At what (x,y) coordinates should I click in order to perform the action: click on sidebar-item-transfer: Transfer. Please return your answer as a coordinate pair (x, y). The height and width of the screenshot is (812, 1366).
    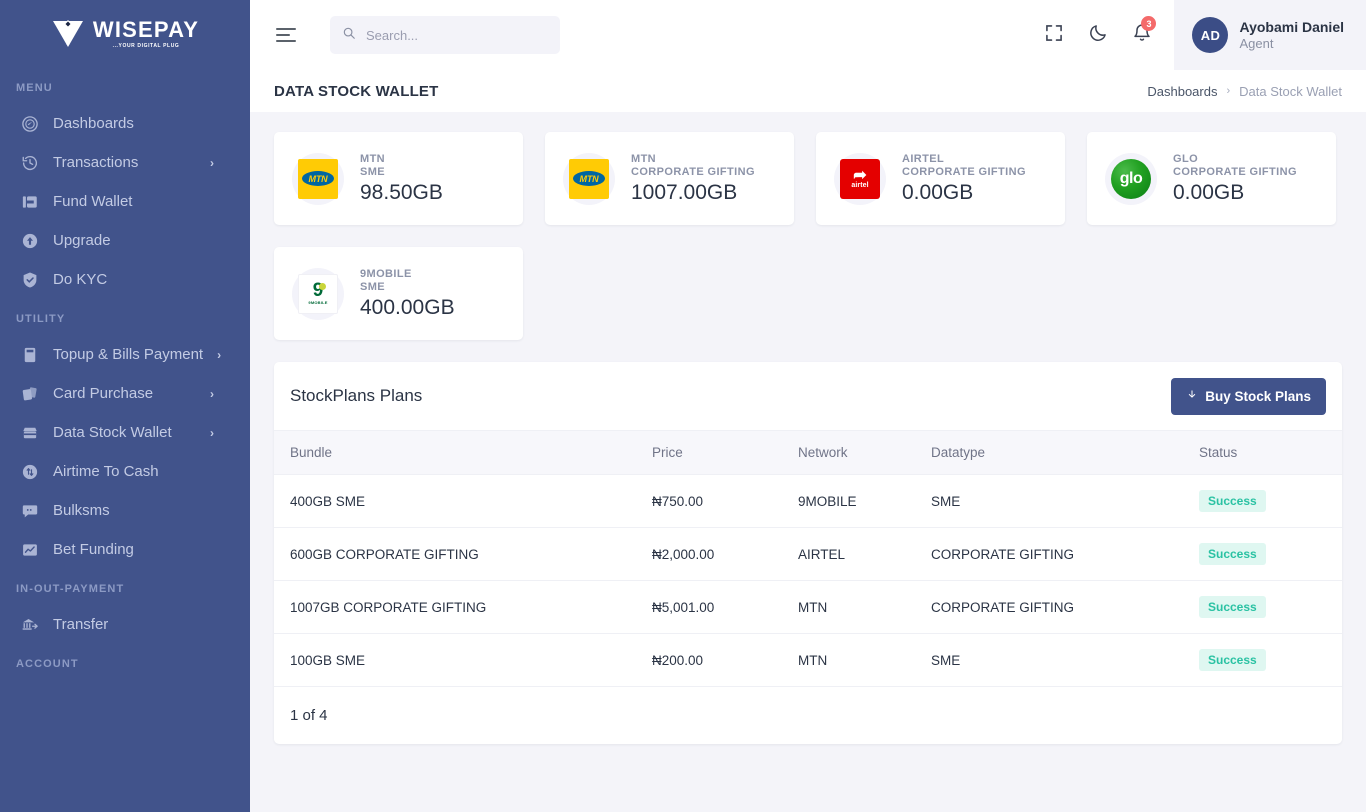
    Looking at the image, I should click on (125, 624).